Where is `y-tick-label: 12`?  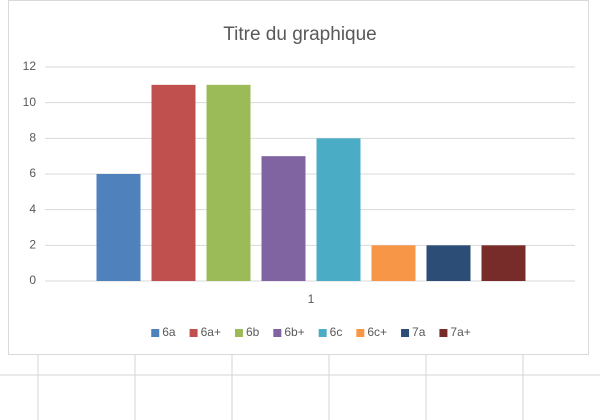
y-tick-label: 12 is located at coordinates (30, 66).